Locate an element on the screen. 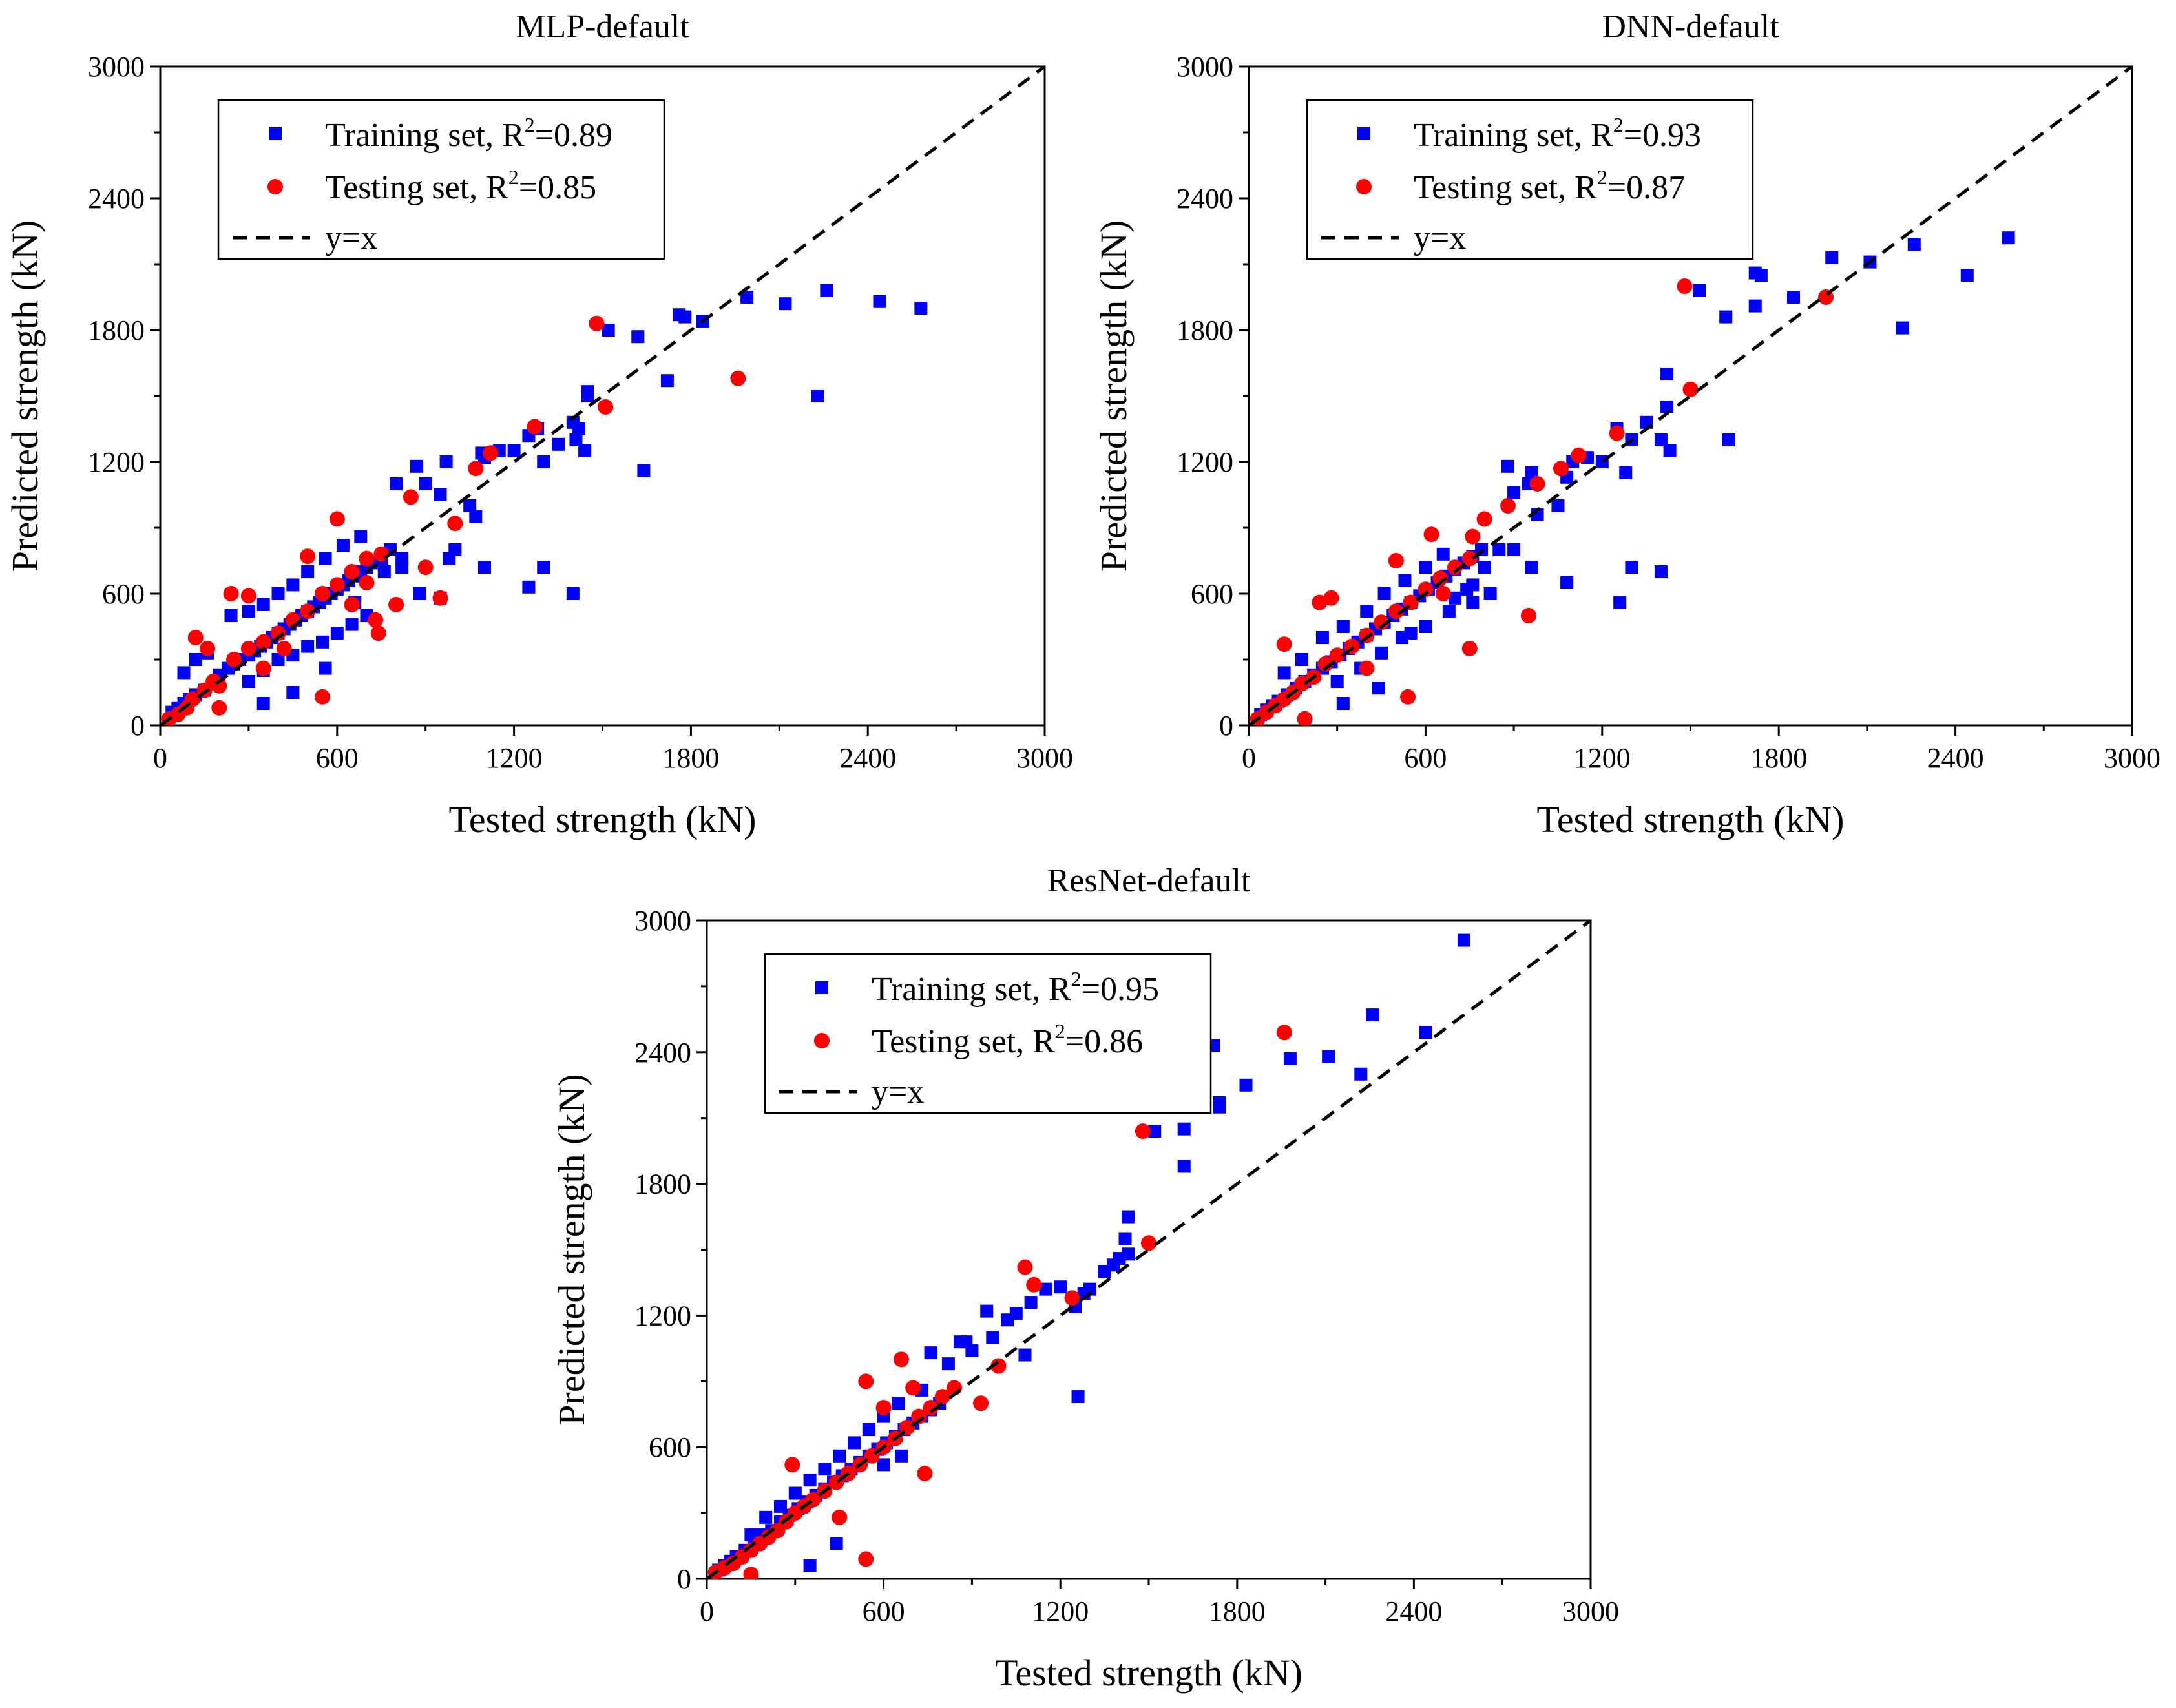 The height and width of the screenshot is (1708, 2176). y-axis-title: Predicted strength (kN) is located at coordinates (1114, 396).